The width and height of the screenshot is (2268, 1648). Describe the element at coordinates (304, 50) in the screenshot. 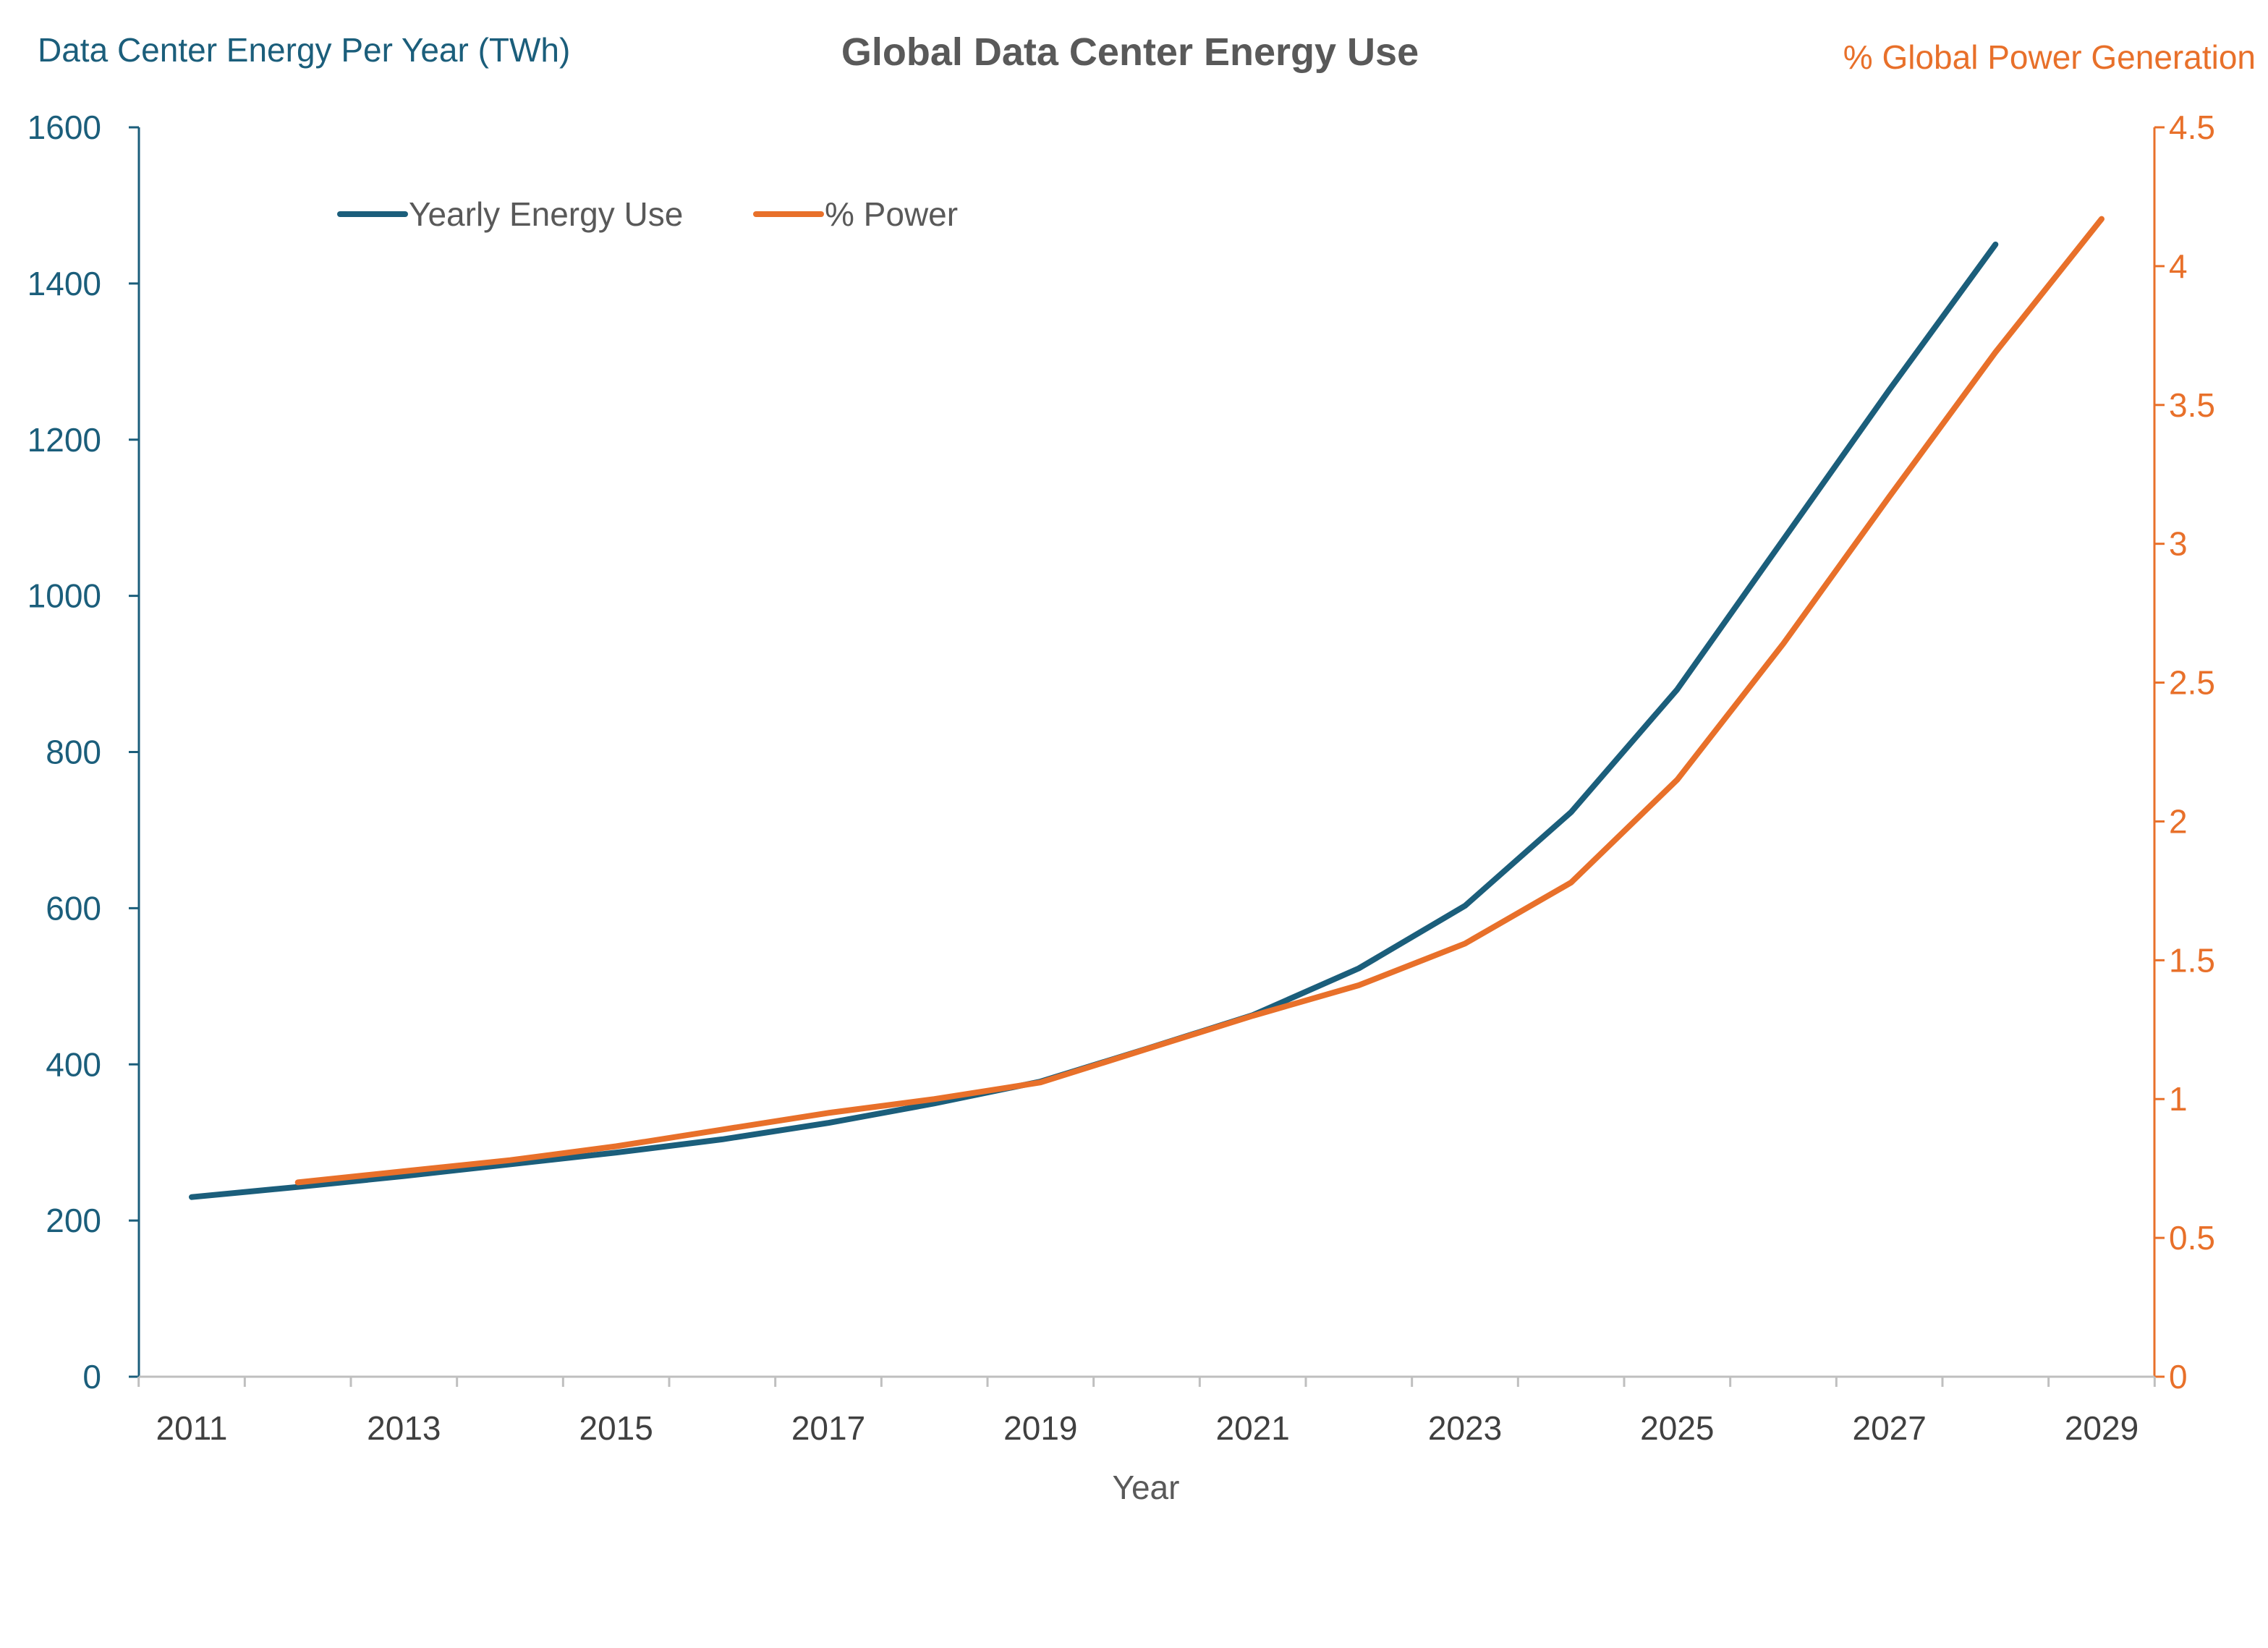

I see `left-axis-title: Data Center Energy Per Year (TWh)` at that location.